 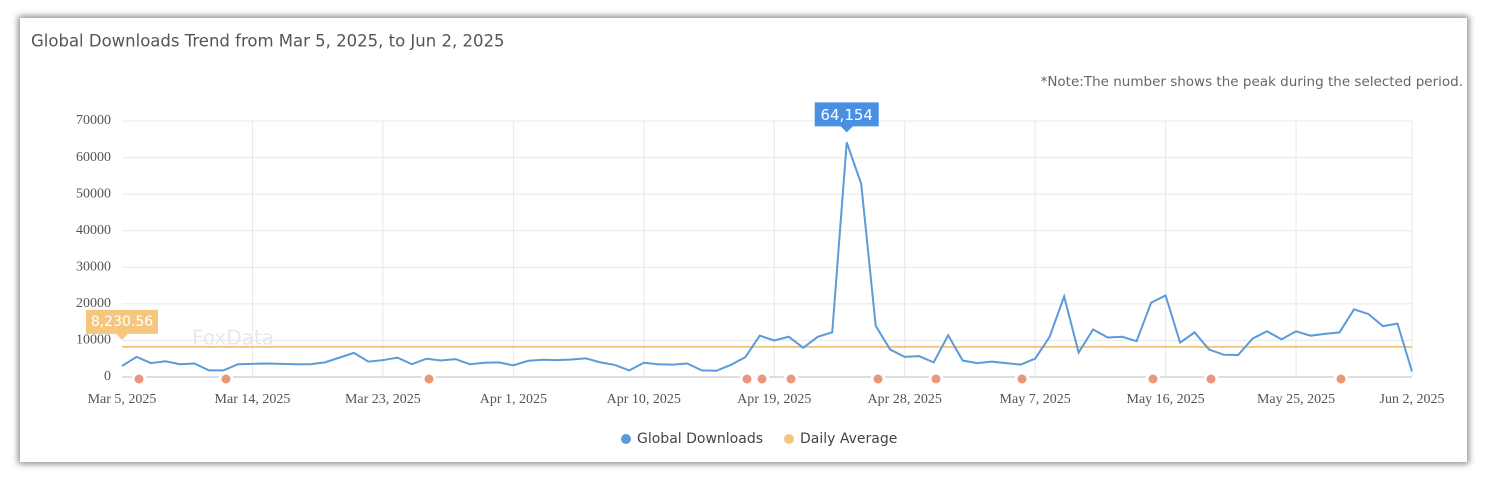 I want to click on legend-label: Daily Average, so click(x=848, y=439).